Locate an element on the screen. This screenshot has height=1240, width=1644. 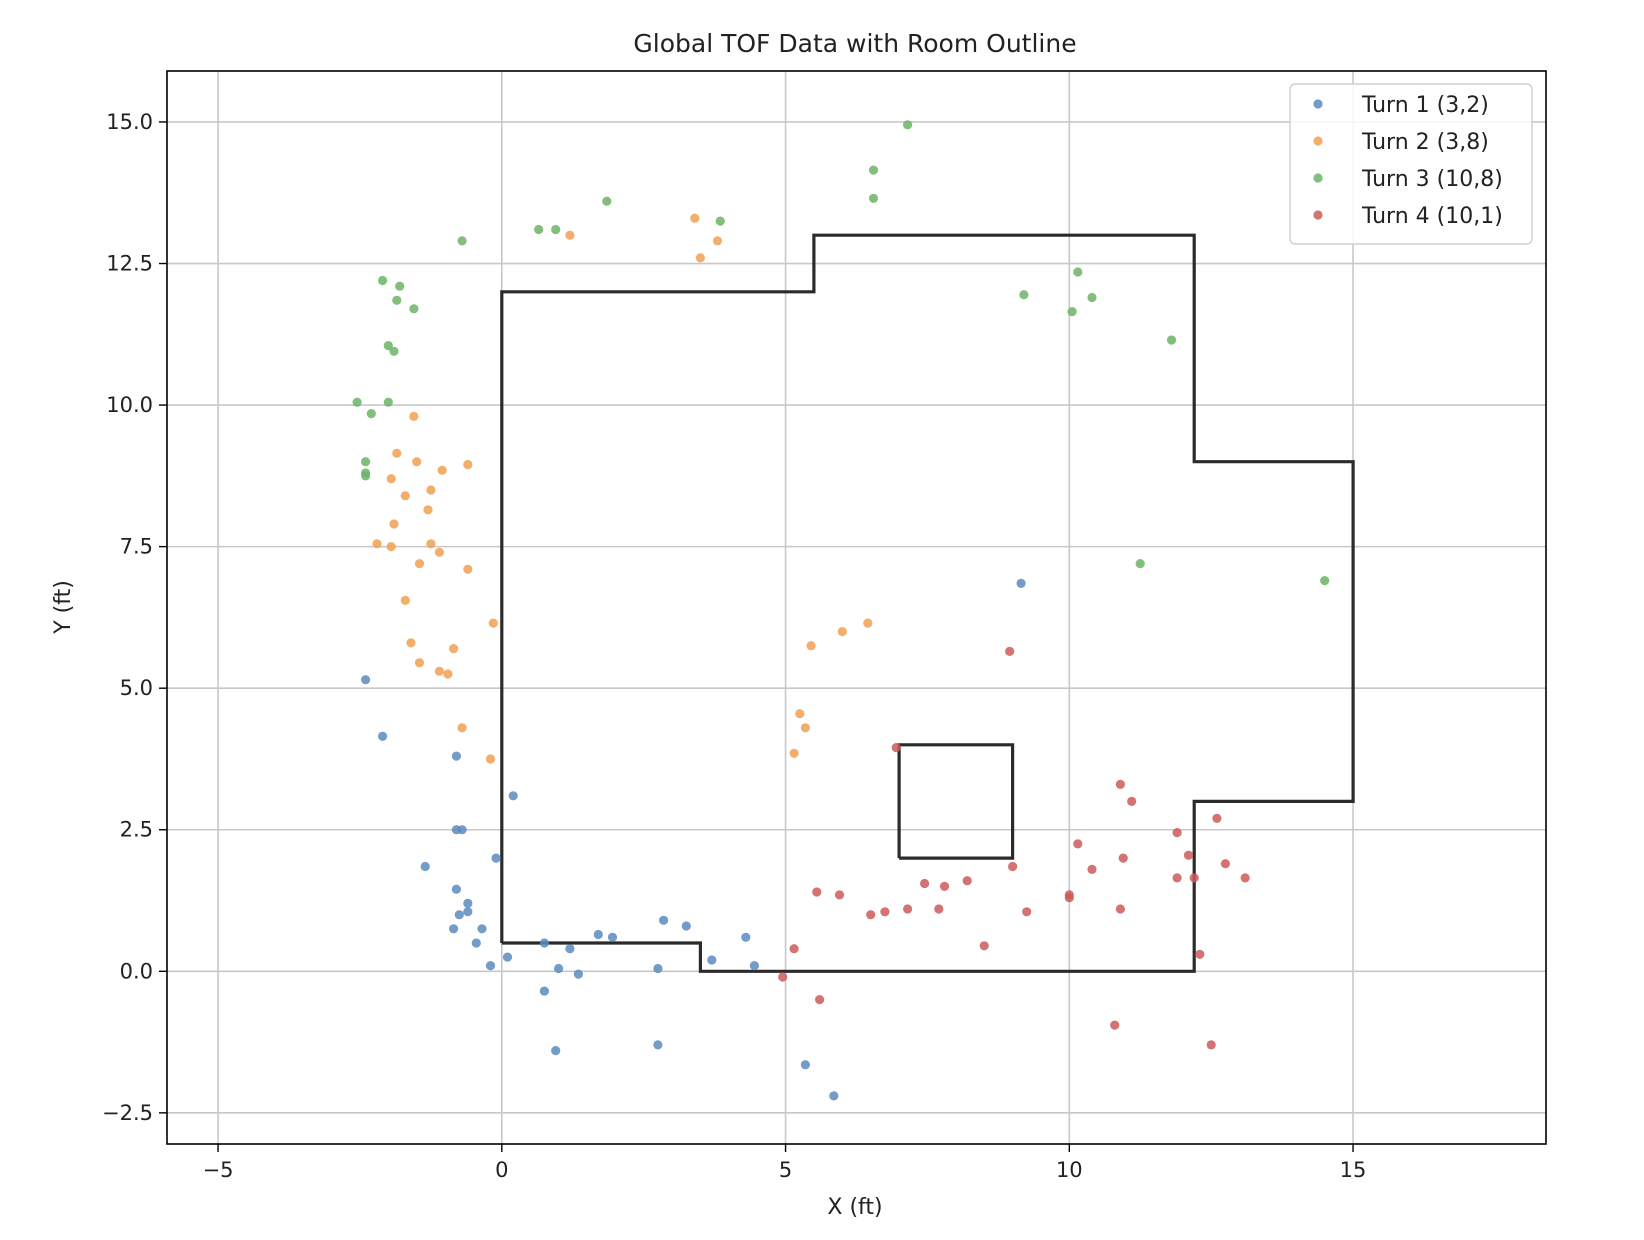
y-tick-label: 0.0 is located at coordinates (136, 971).